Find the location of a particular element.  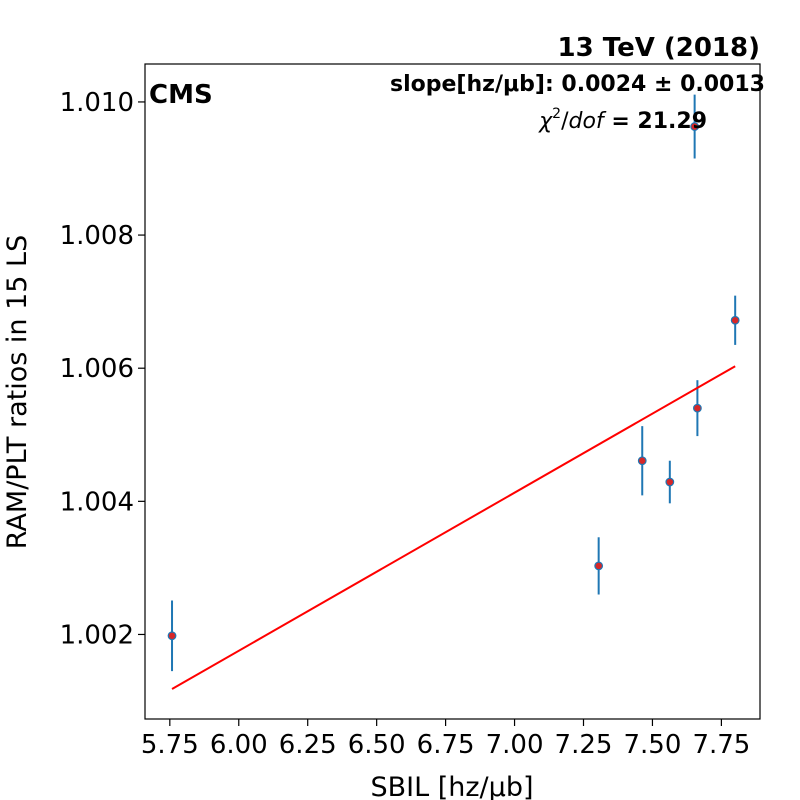

x-tick-label: 7.50 is located at coordinates (652, 745).